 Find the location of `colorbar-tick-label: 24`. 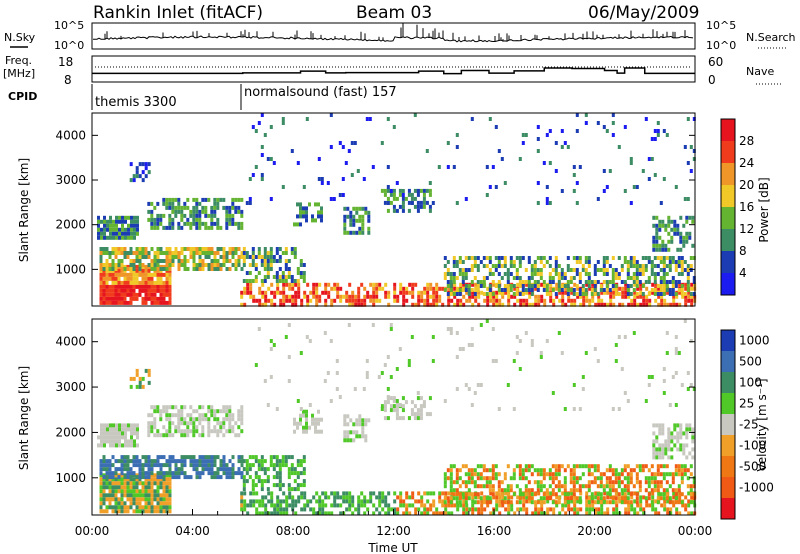

colorbar-tick-label: 24 is located at coordinates (746, 163).